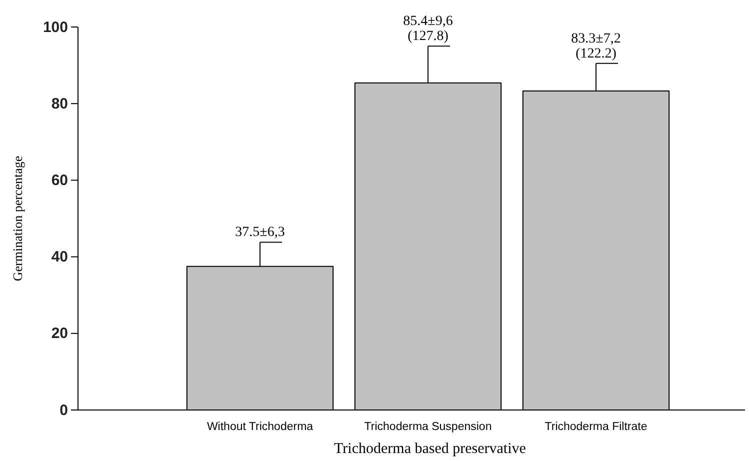  Describe the element at coordinates (428, 427) in the screenshot. I see `x-tick-label: Trichoderma Suspension` at that location.